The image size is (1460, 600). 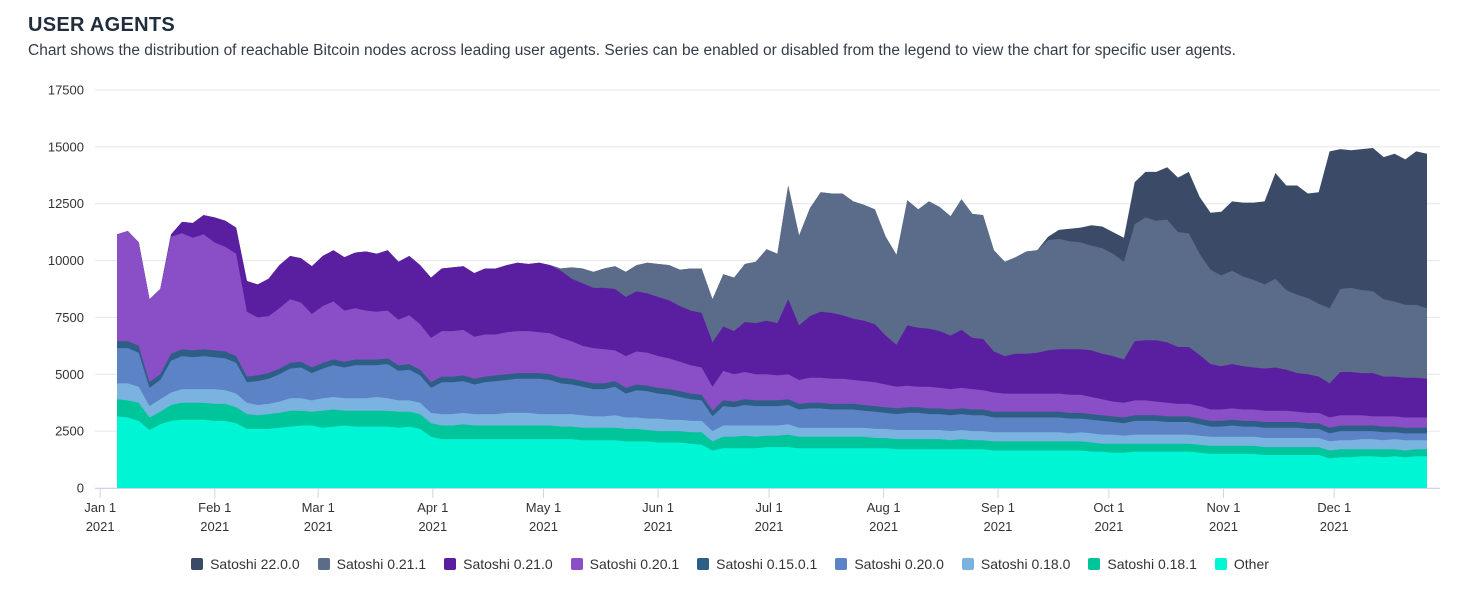 I want to click on x-tick-label: May 1, so click(x=543, y=507).